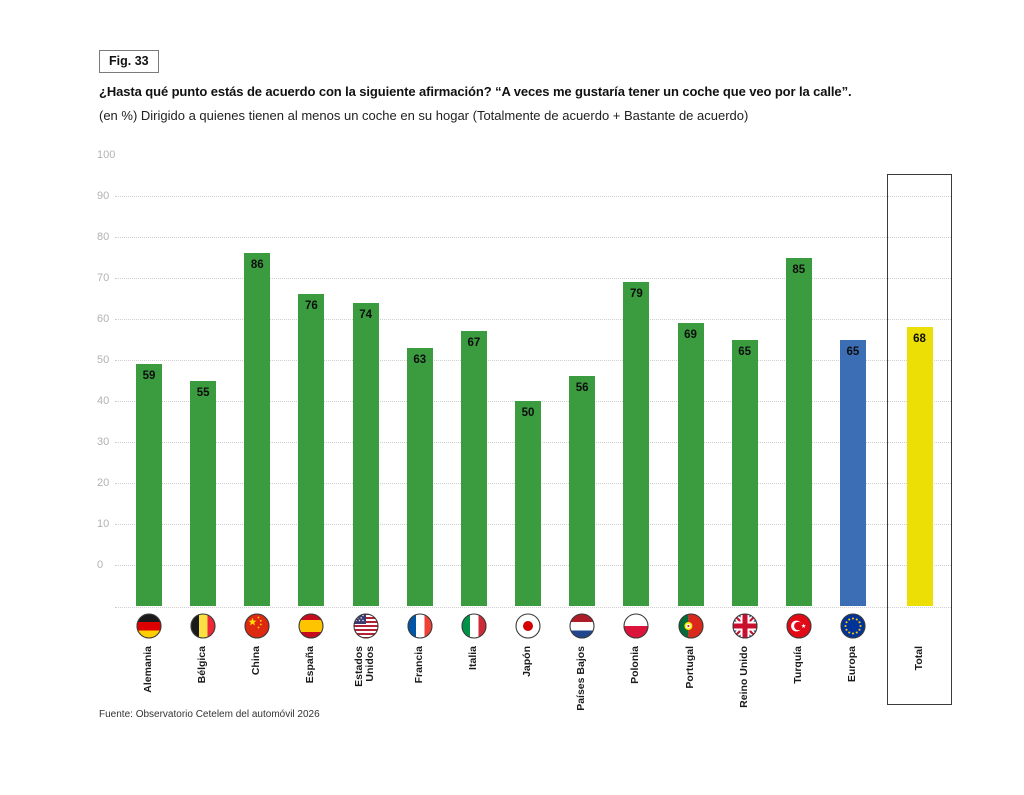  What do you see at coordinates (474, 343) in the screenshot?
I see `bar-value-label: 67` at bounding box center [474, 343].